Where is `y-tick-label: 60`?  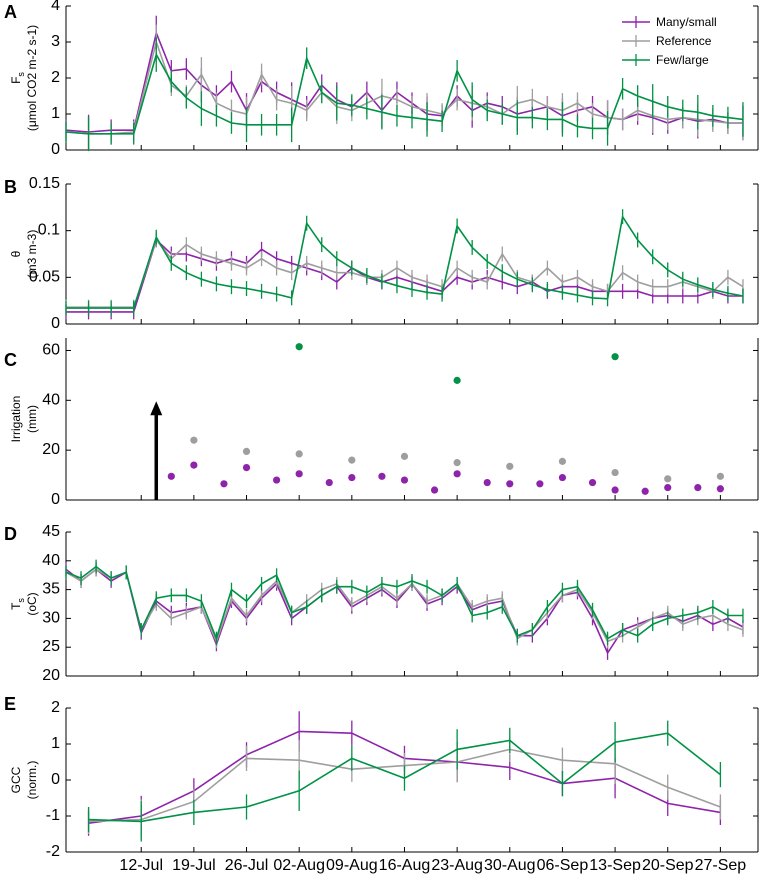
y-tick-label: 60 is located at coordinates (51, 349).